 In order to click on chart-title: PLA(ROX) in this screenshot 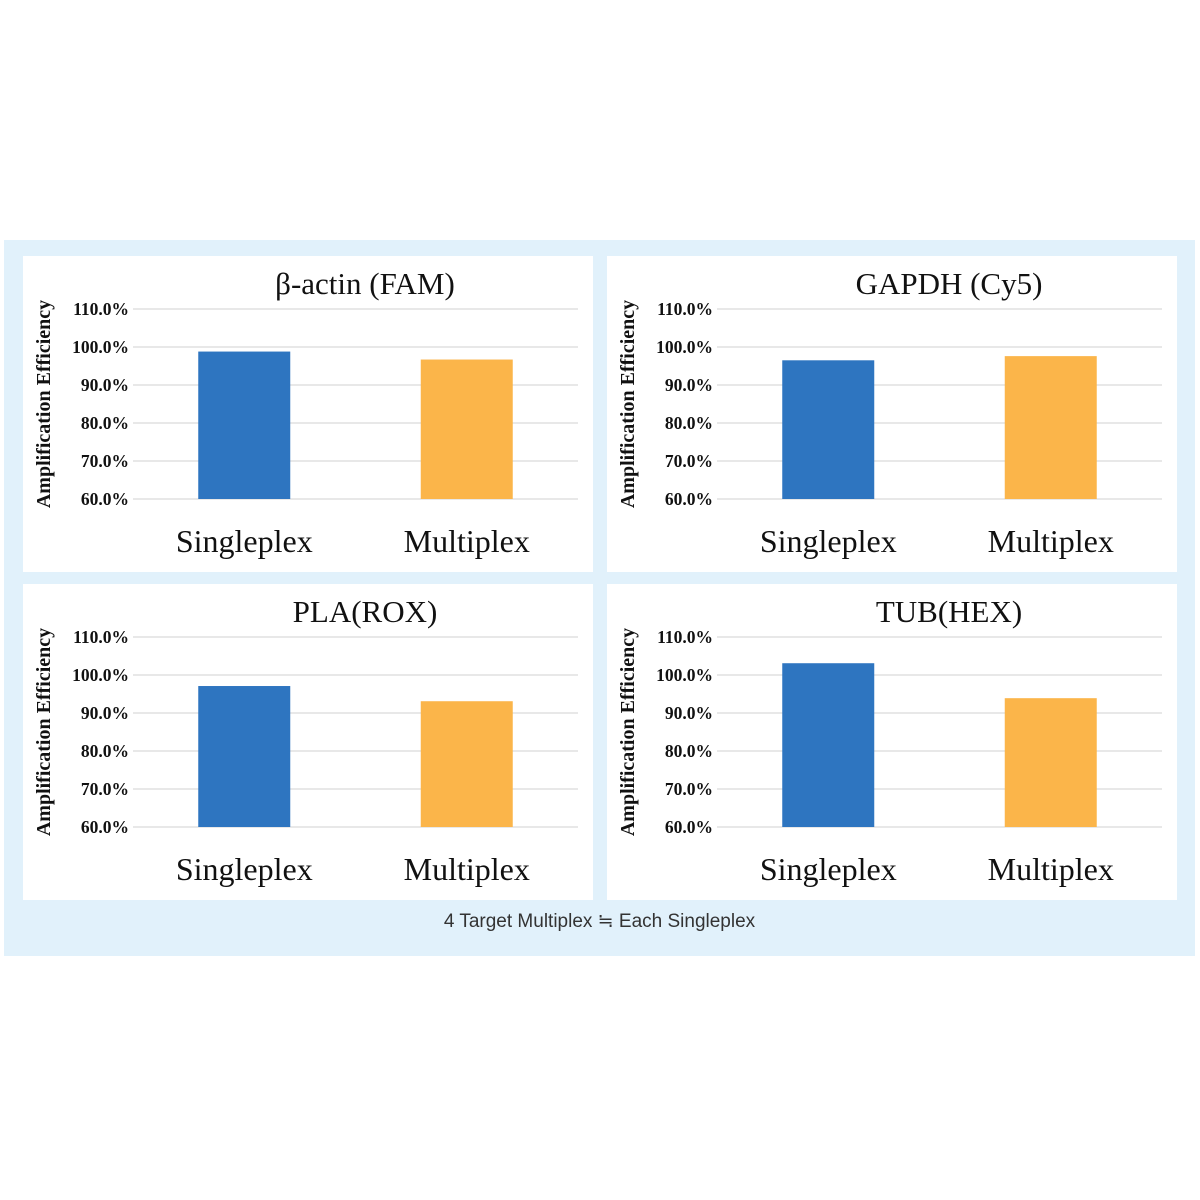, I will do `click(365, 611)`.